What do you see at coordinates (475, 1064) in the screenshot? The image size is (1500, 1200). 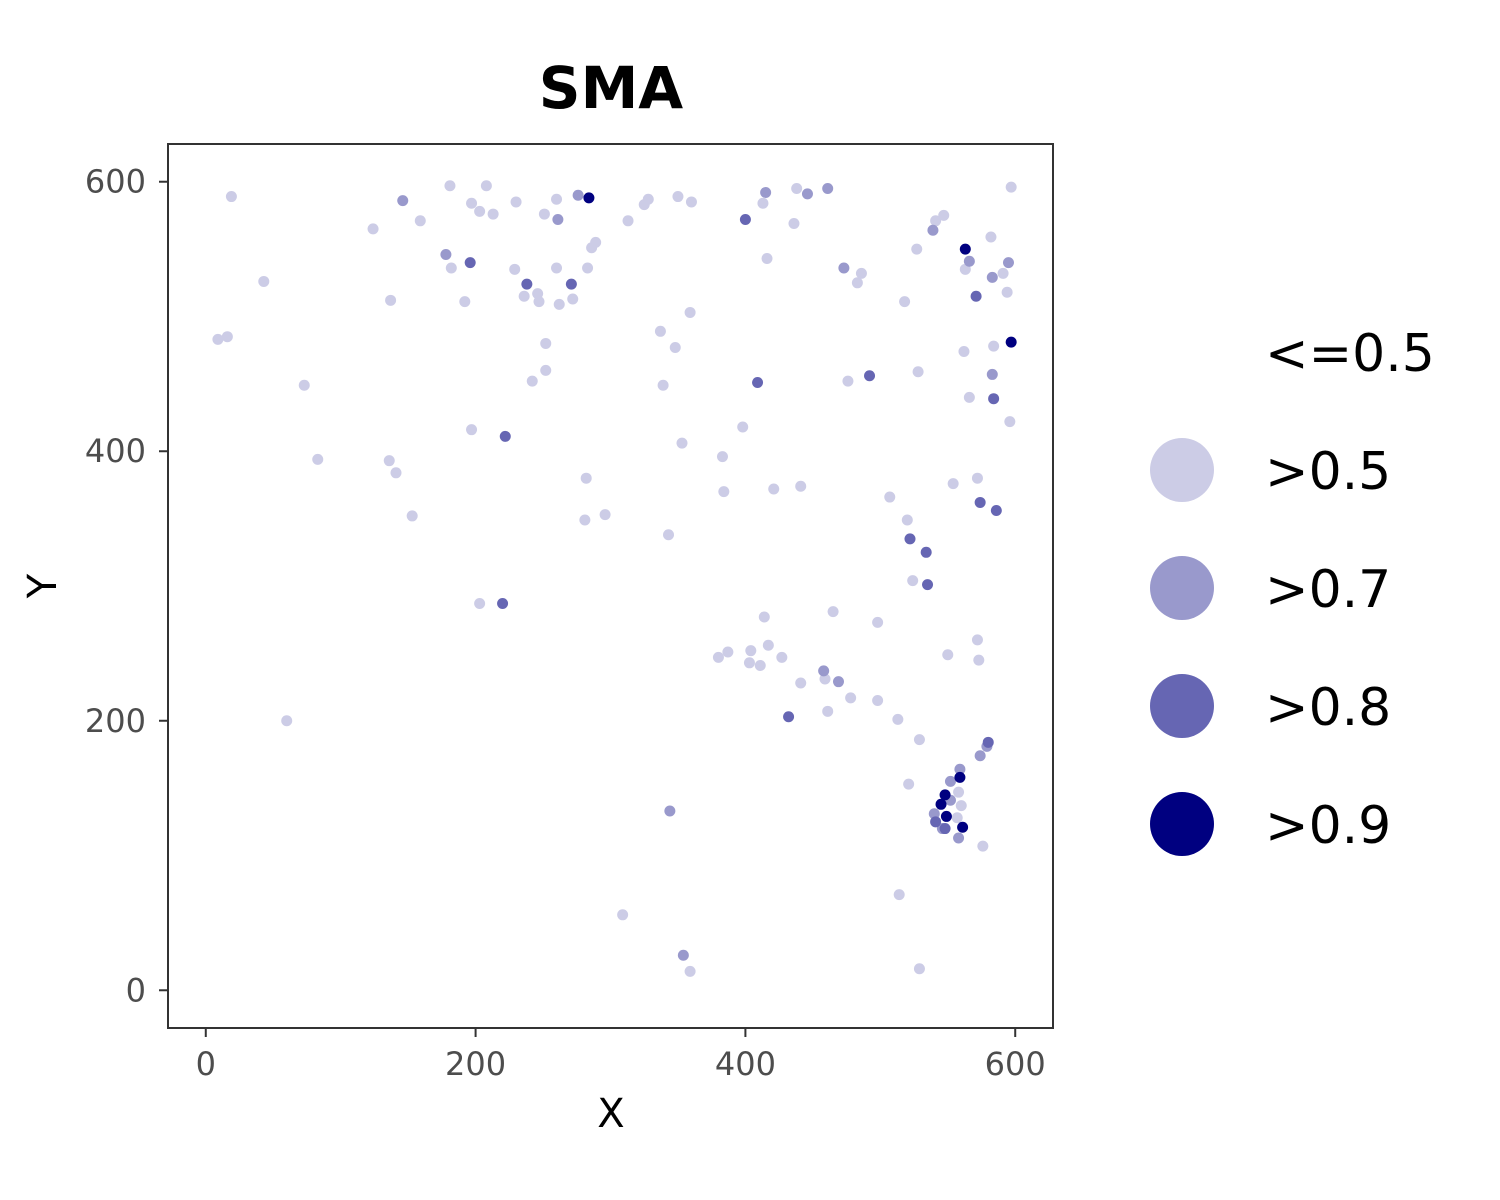 I see `x-tick-label: 200` at bounding box center [475, 1064].